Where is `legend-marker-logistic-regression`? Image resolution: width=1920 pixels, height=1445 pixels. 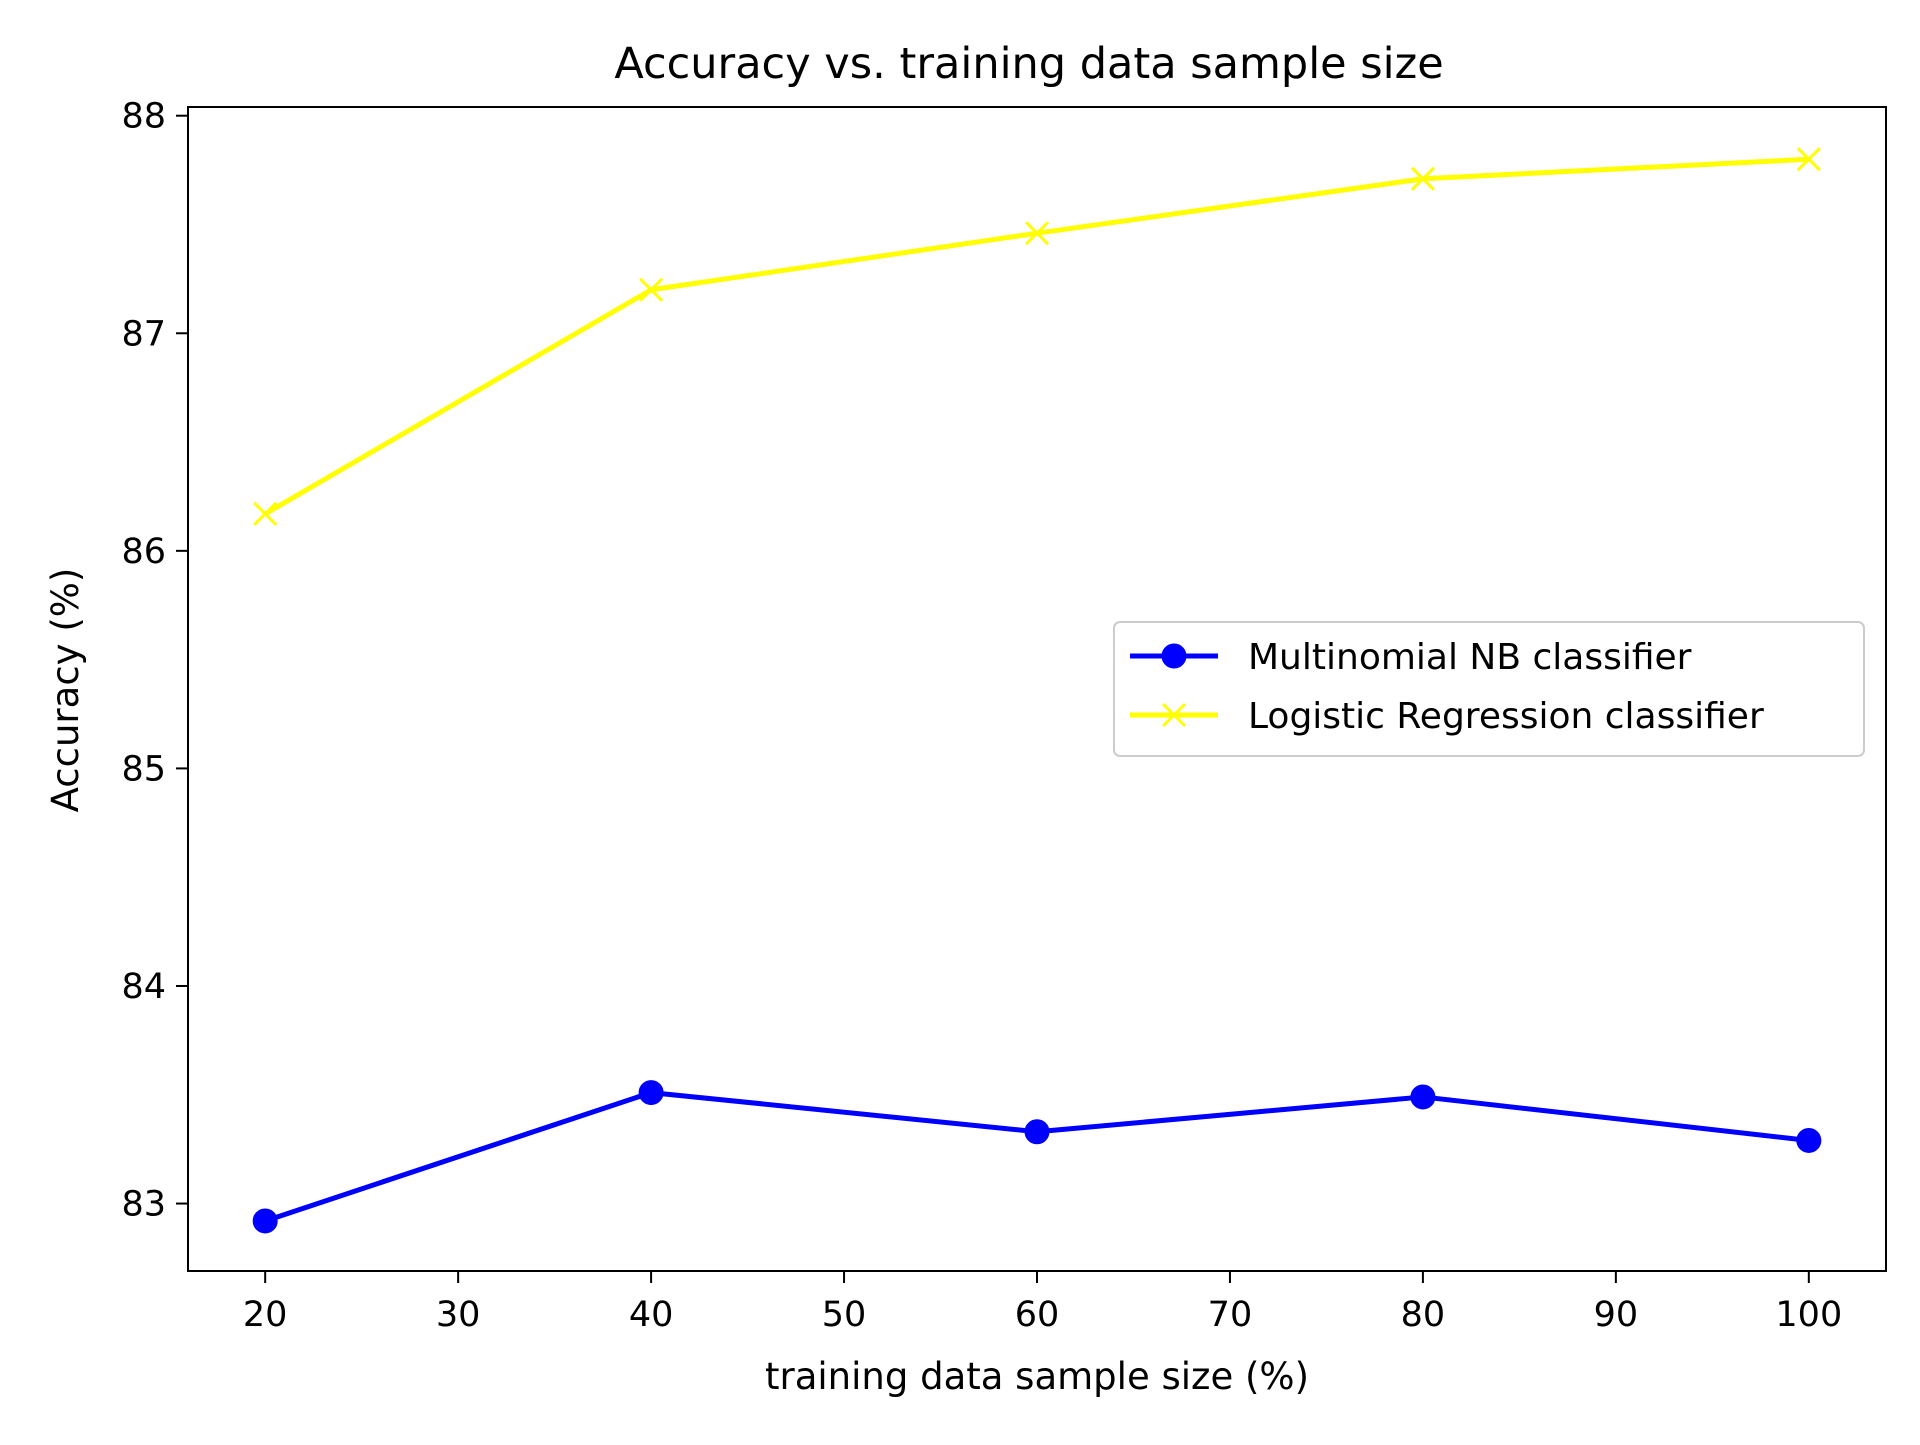
legend-marker-logistic-regression is located at coordinates (1174, 715).